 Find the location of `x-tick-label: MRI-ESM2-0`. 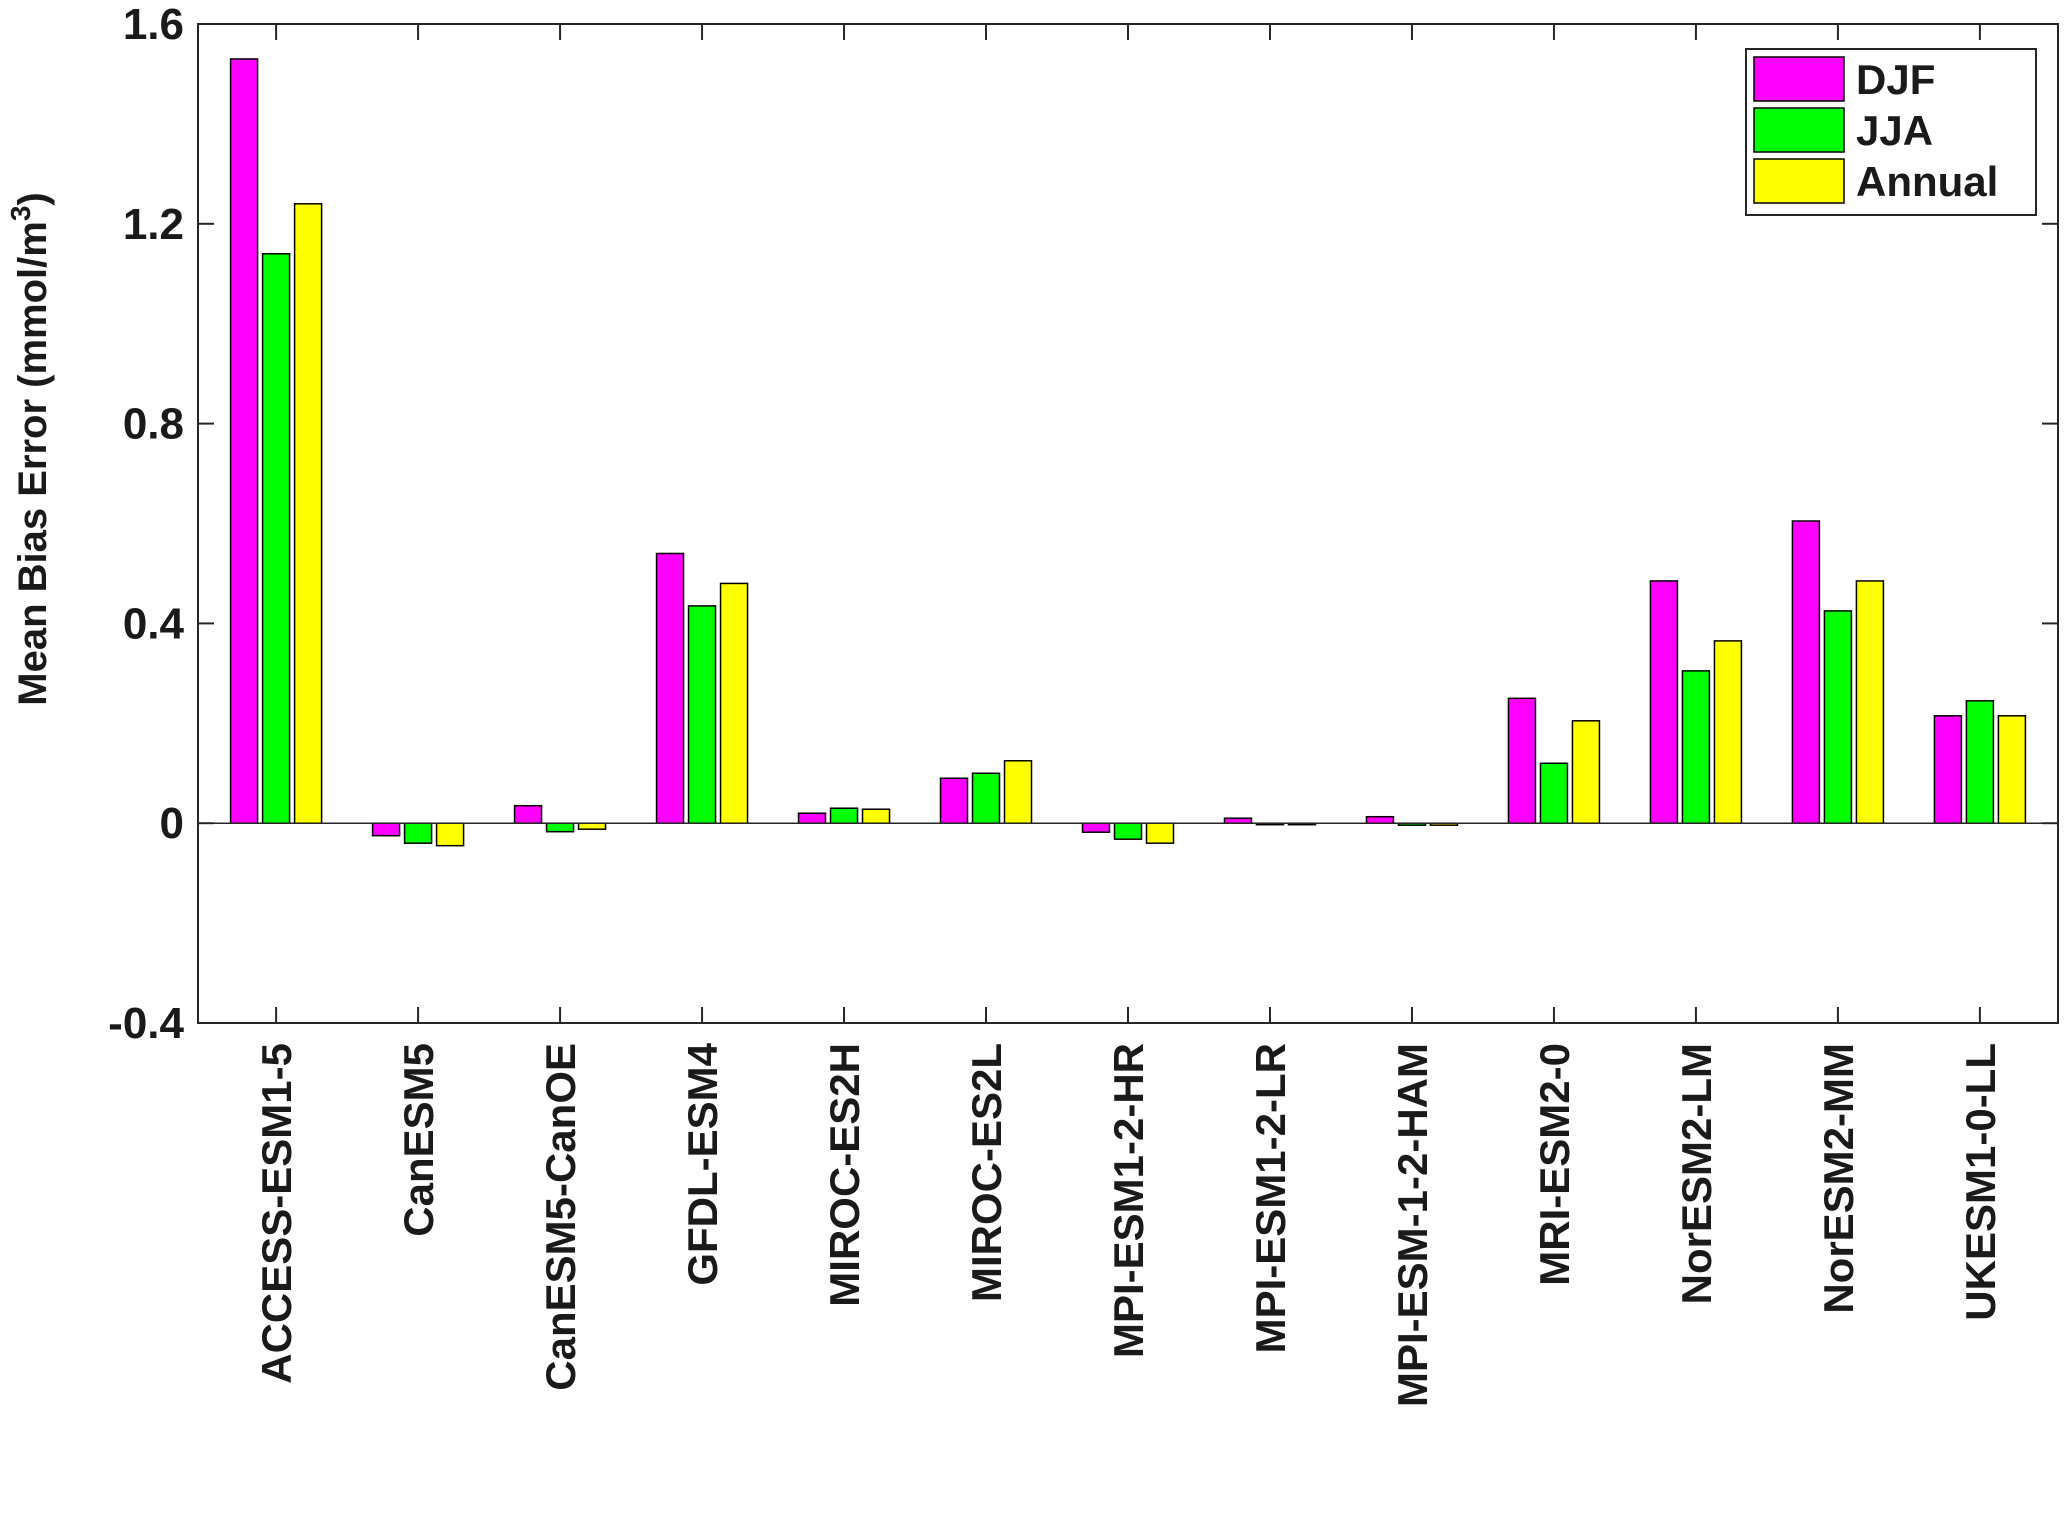

x-tick-label: MRI-ESM2-0 is located at coordinates (1554, 1164).